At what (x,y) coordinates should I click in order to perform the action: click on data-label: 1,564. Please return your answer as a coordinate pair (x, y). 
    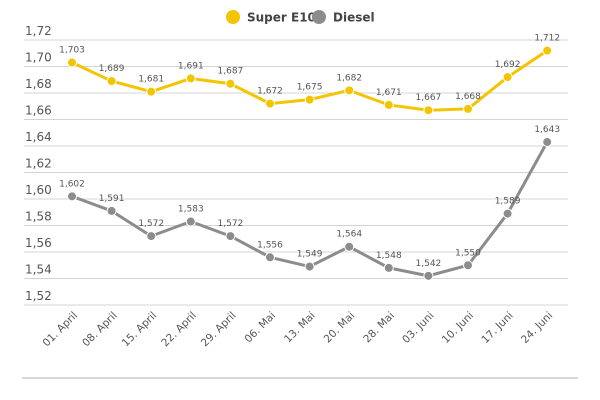
    Looking at the image, I should click on (349, 235).